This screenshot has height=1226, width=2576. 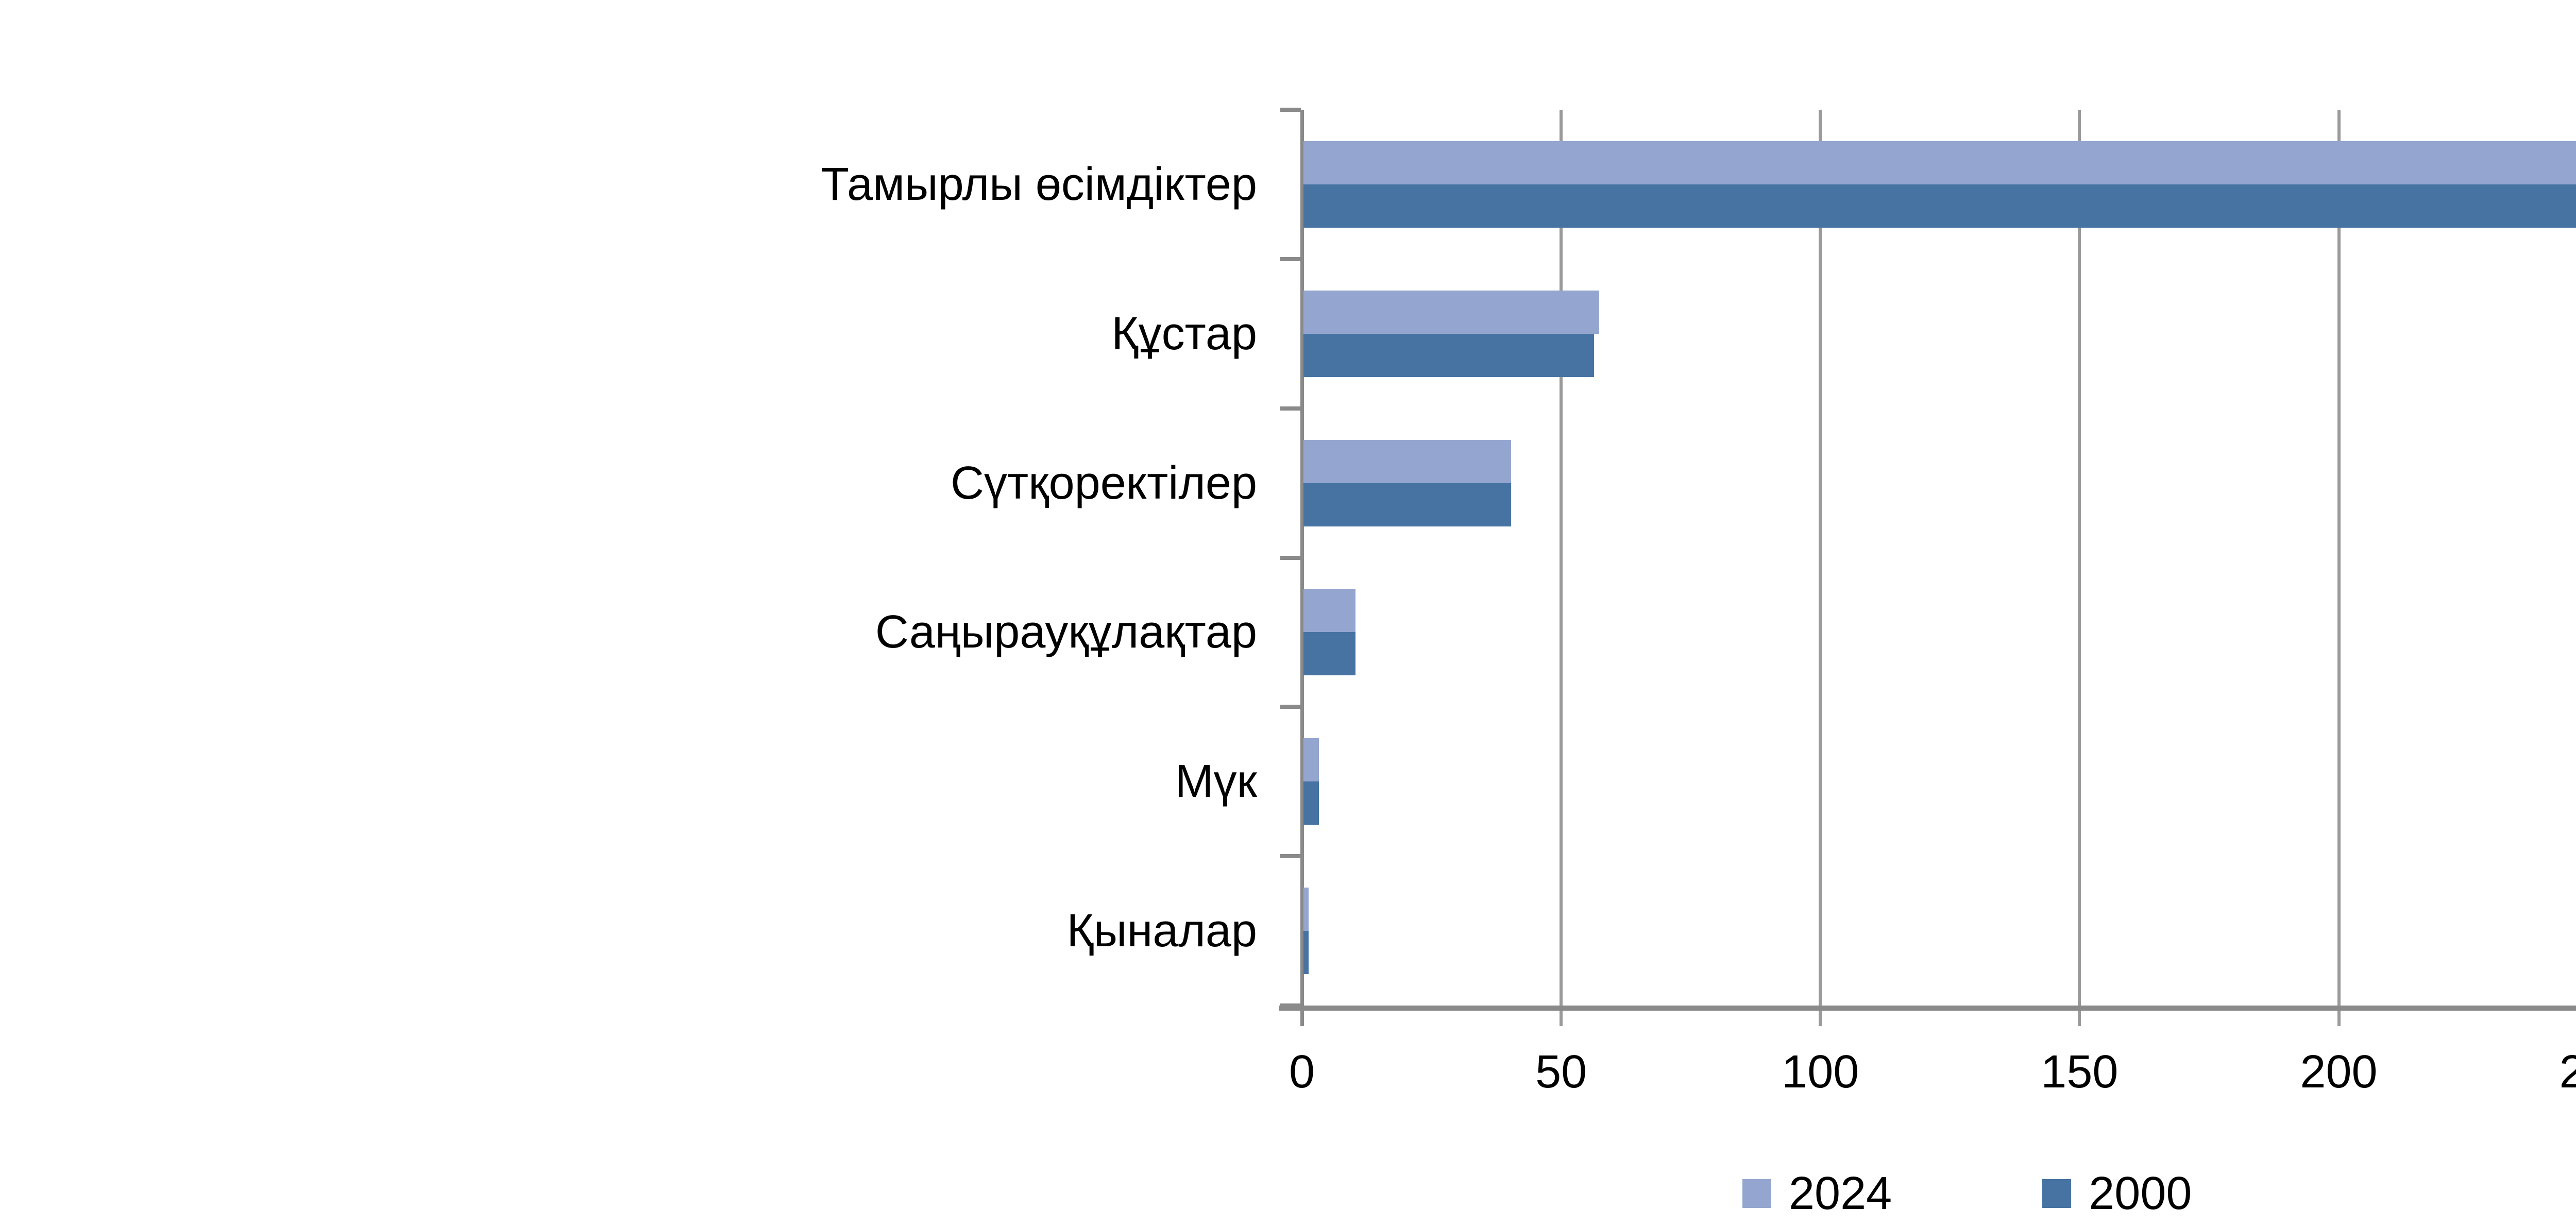 I want to click on legend-swatch-2024, so click(x=1756, y=1193).